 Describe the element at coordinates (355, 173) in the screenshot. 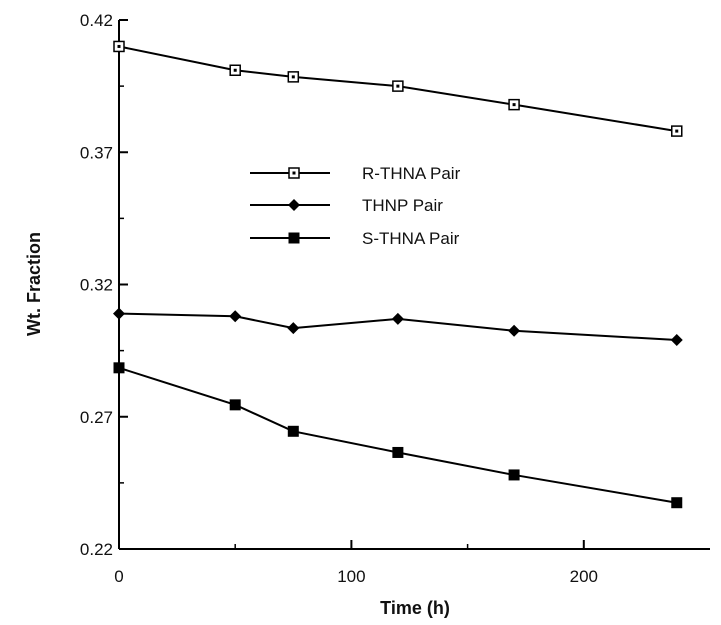

I see `legend-item: R-THNA Pair` at that location.